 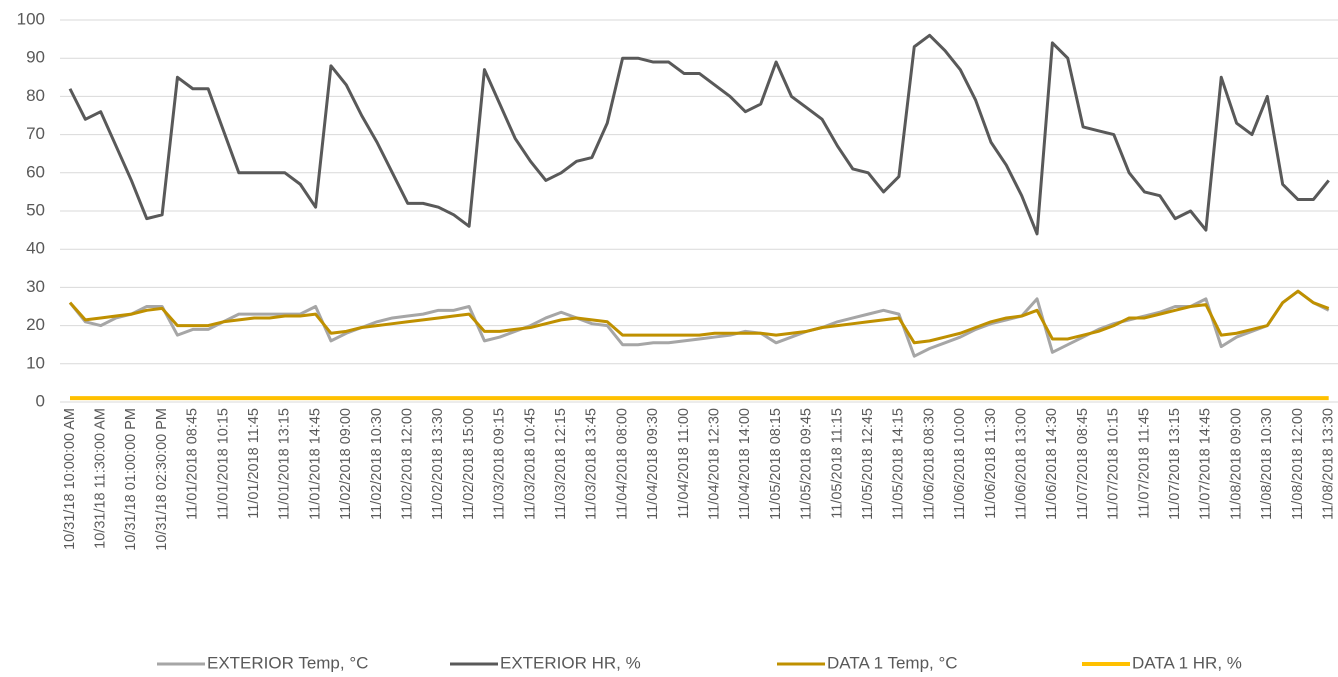 I want to click on y-tick-label: 20, so click(x=35, y=324).